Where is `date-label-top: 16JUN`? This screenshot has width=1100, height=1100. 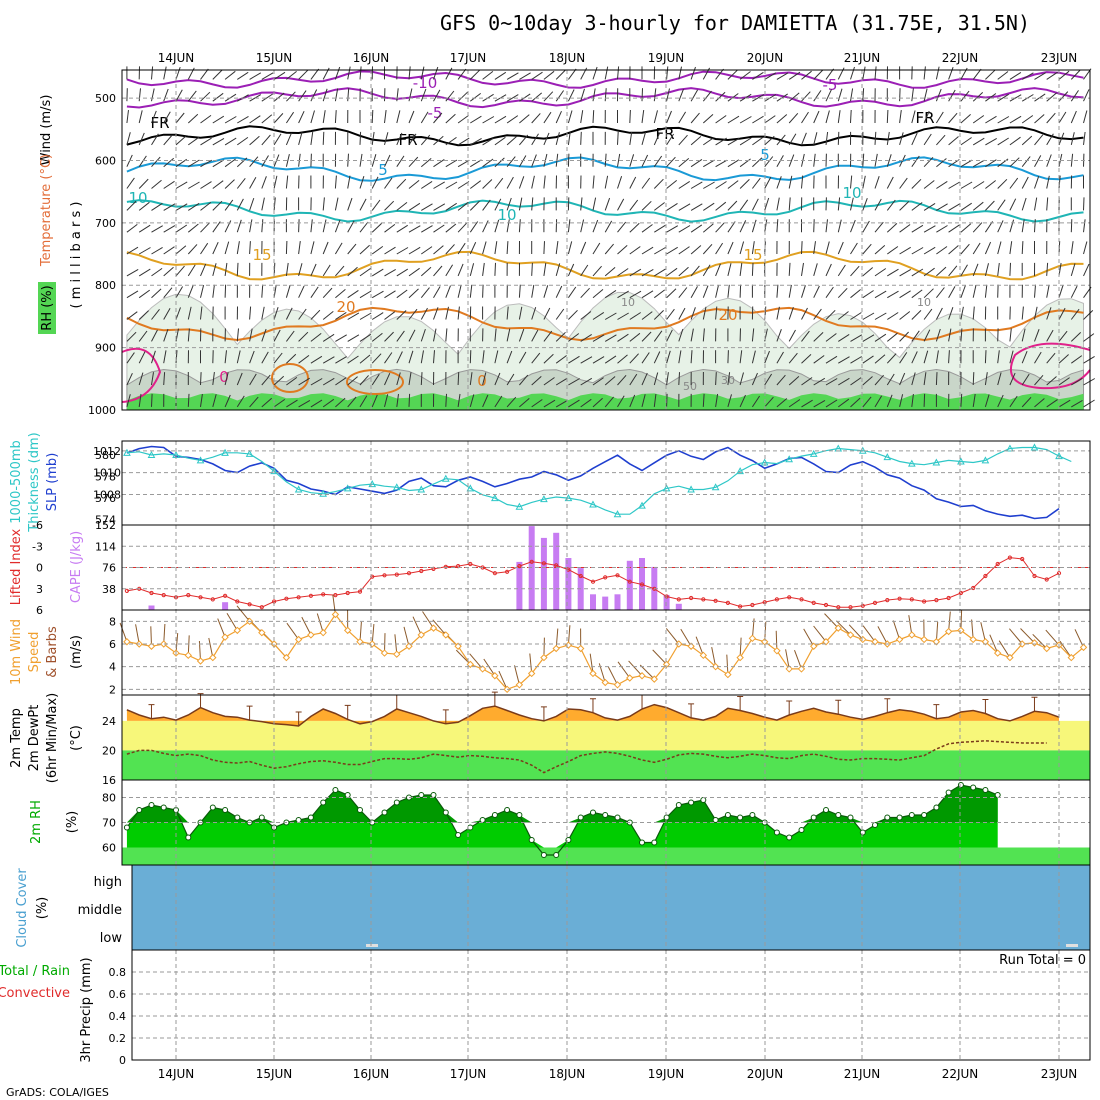
date-label-top: 16JUN is located at coordinates (371, 58).